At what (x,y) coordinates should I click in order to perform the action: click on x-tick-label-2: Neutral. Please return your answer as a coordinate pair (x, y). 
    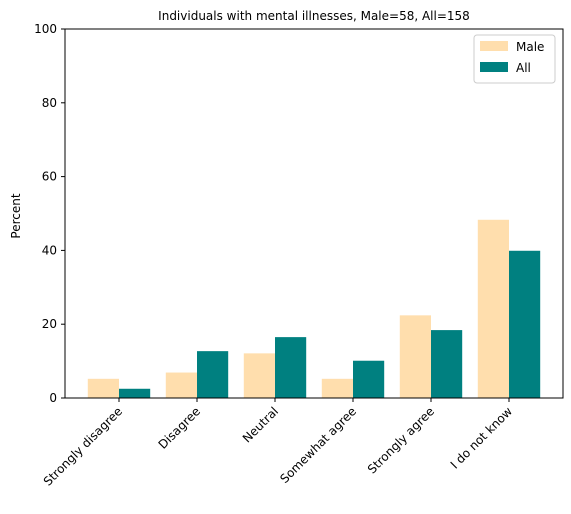
    Looking at the image, I should click on (260, 424).